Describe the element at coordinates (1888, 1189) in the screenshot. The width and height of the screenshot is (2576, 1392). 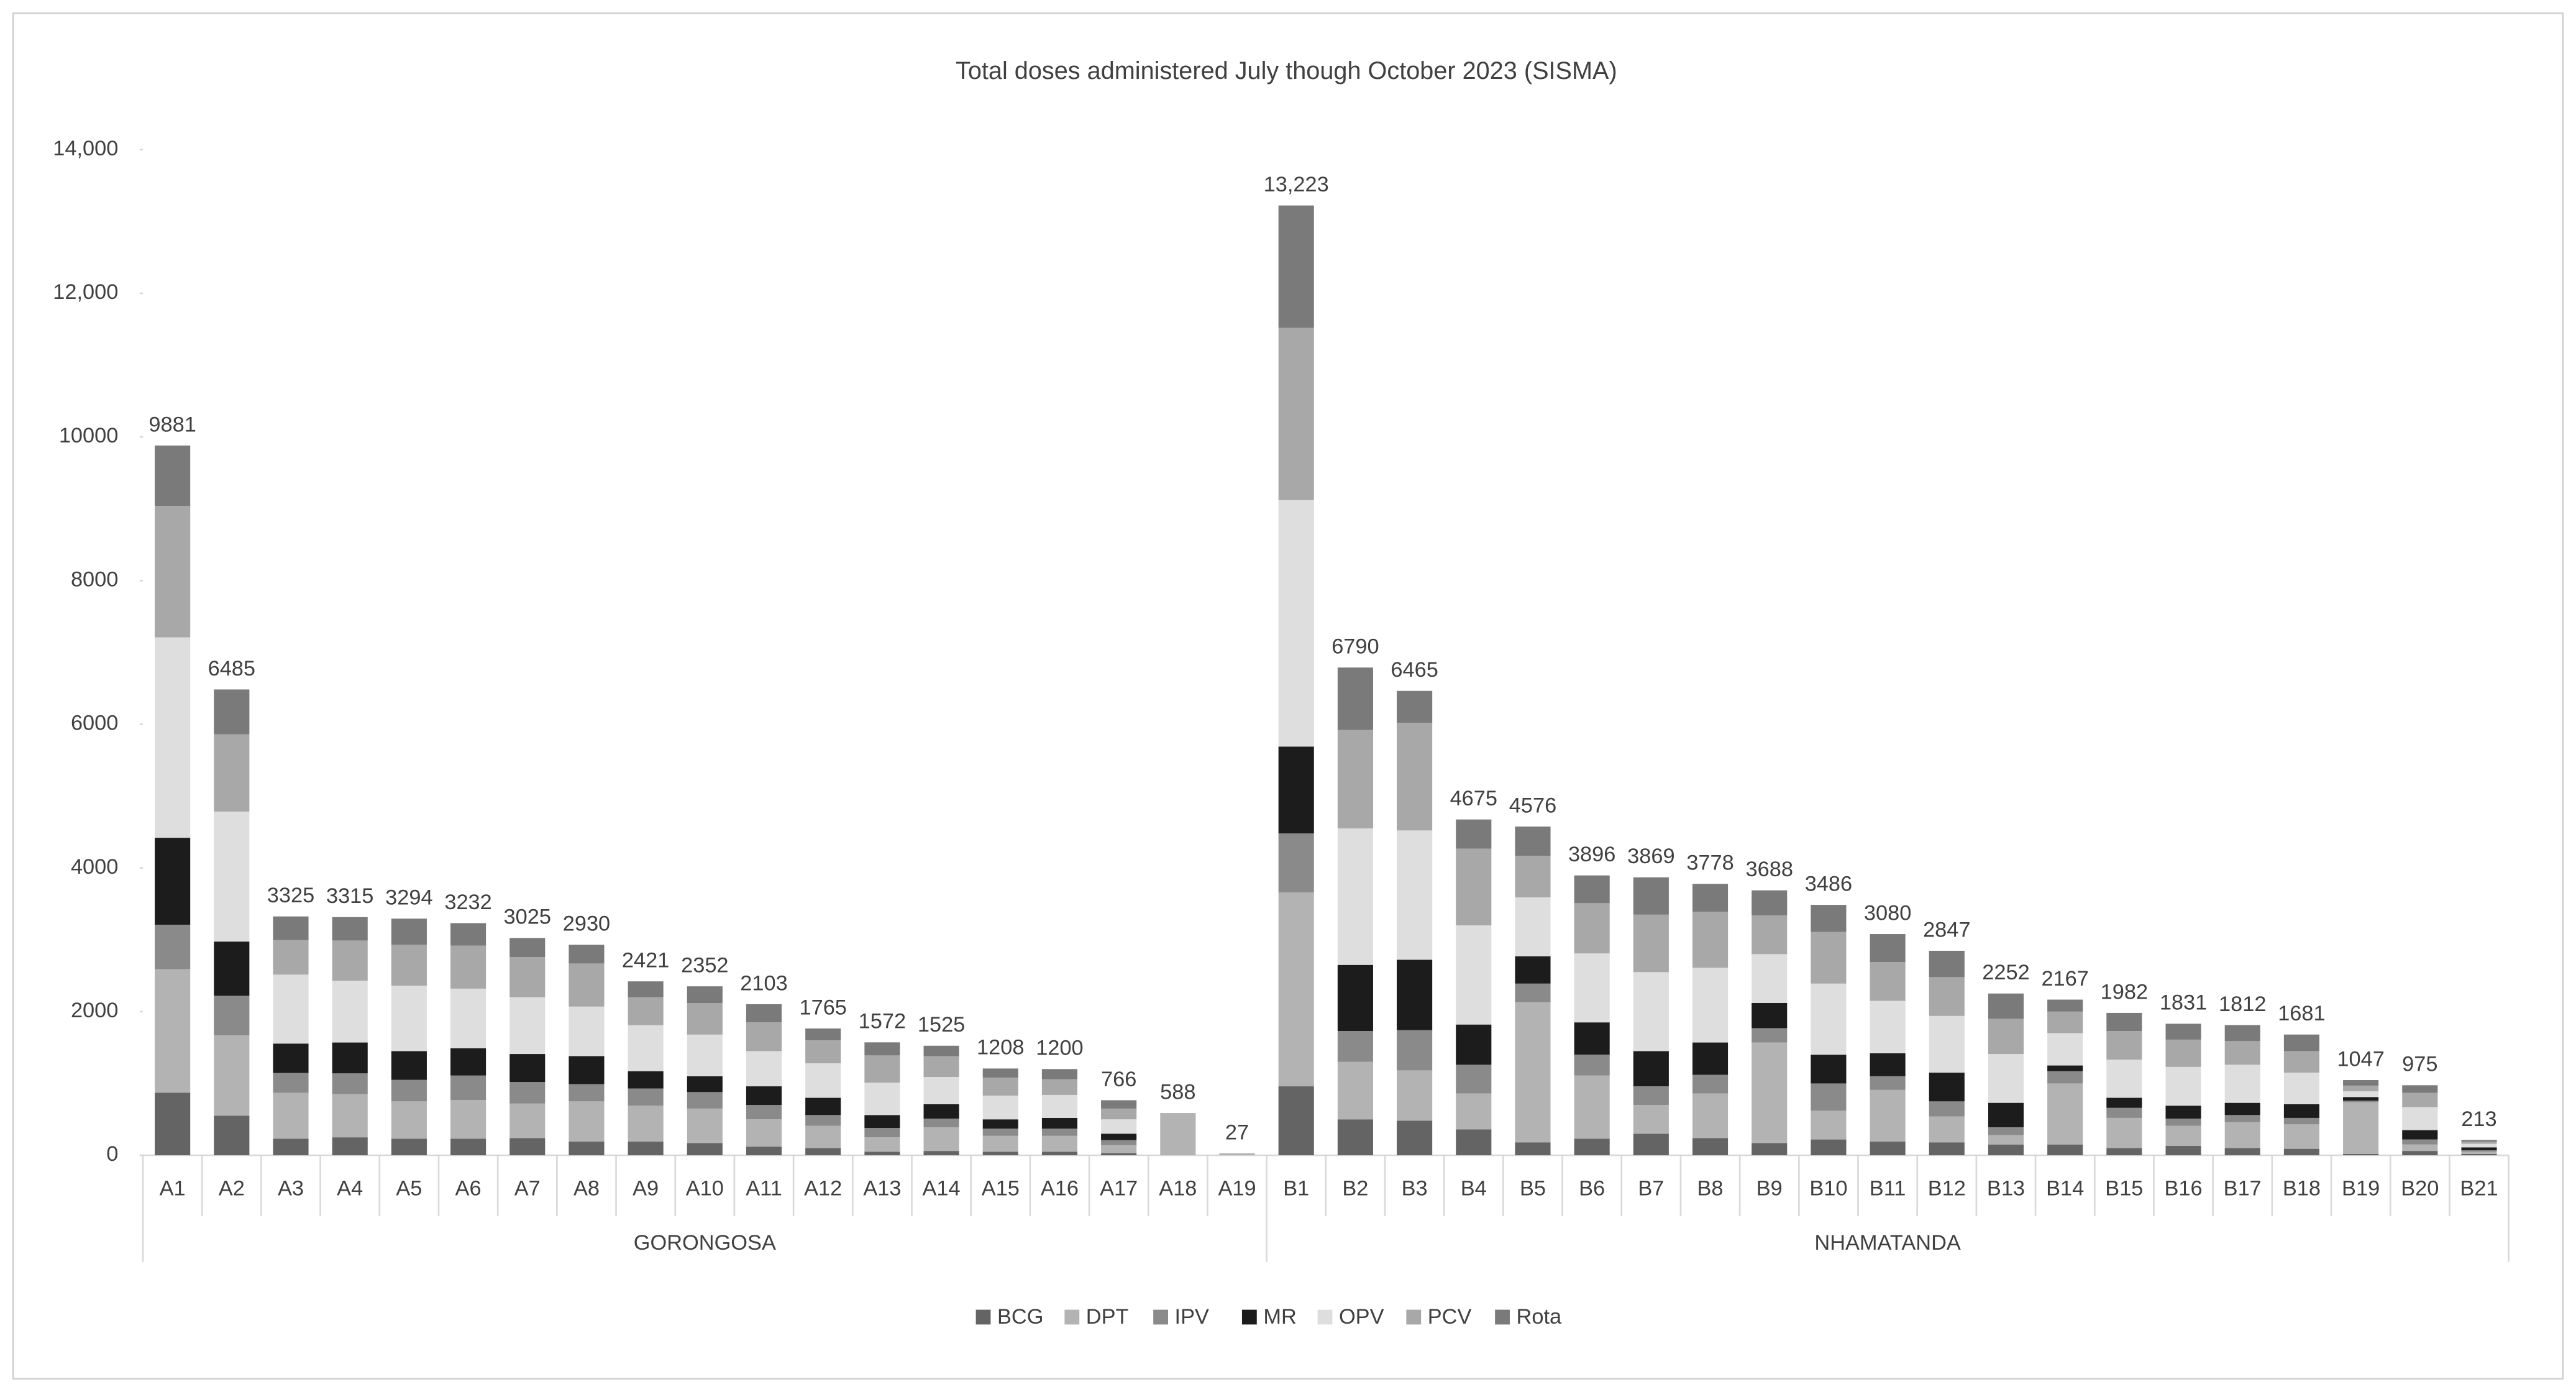
I see `x-tick-label: B11` at that location.